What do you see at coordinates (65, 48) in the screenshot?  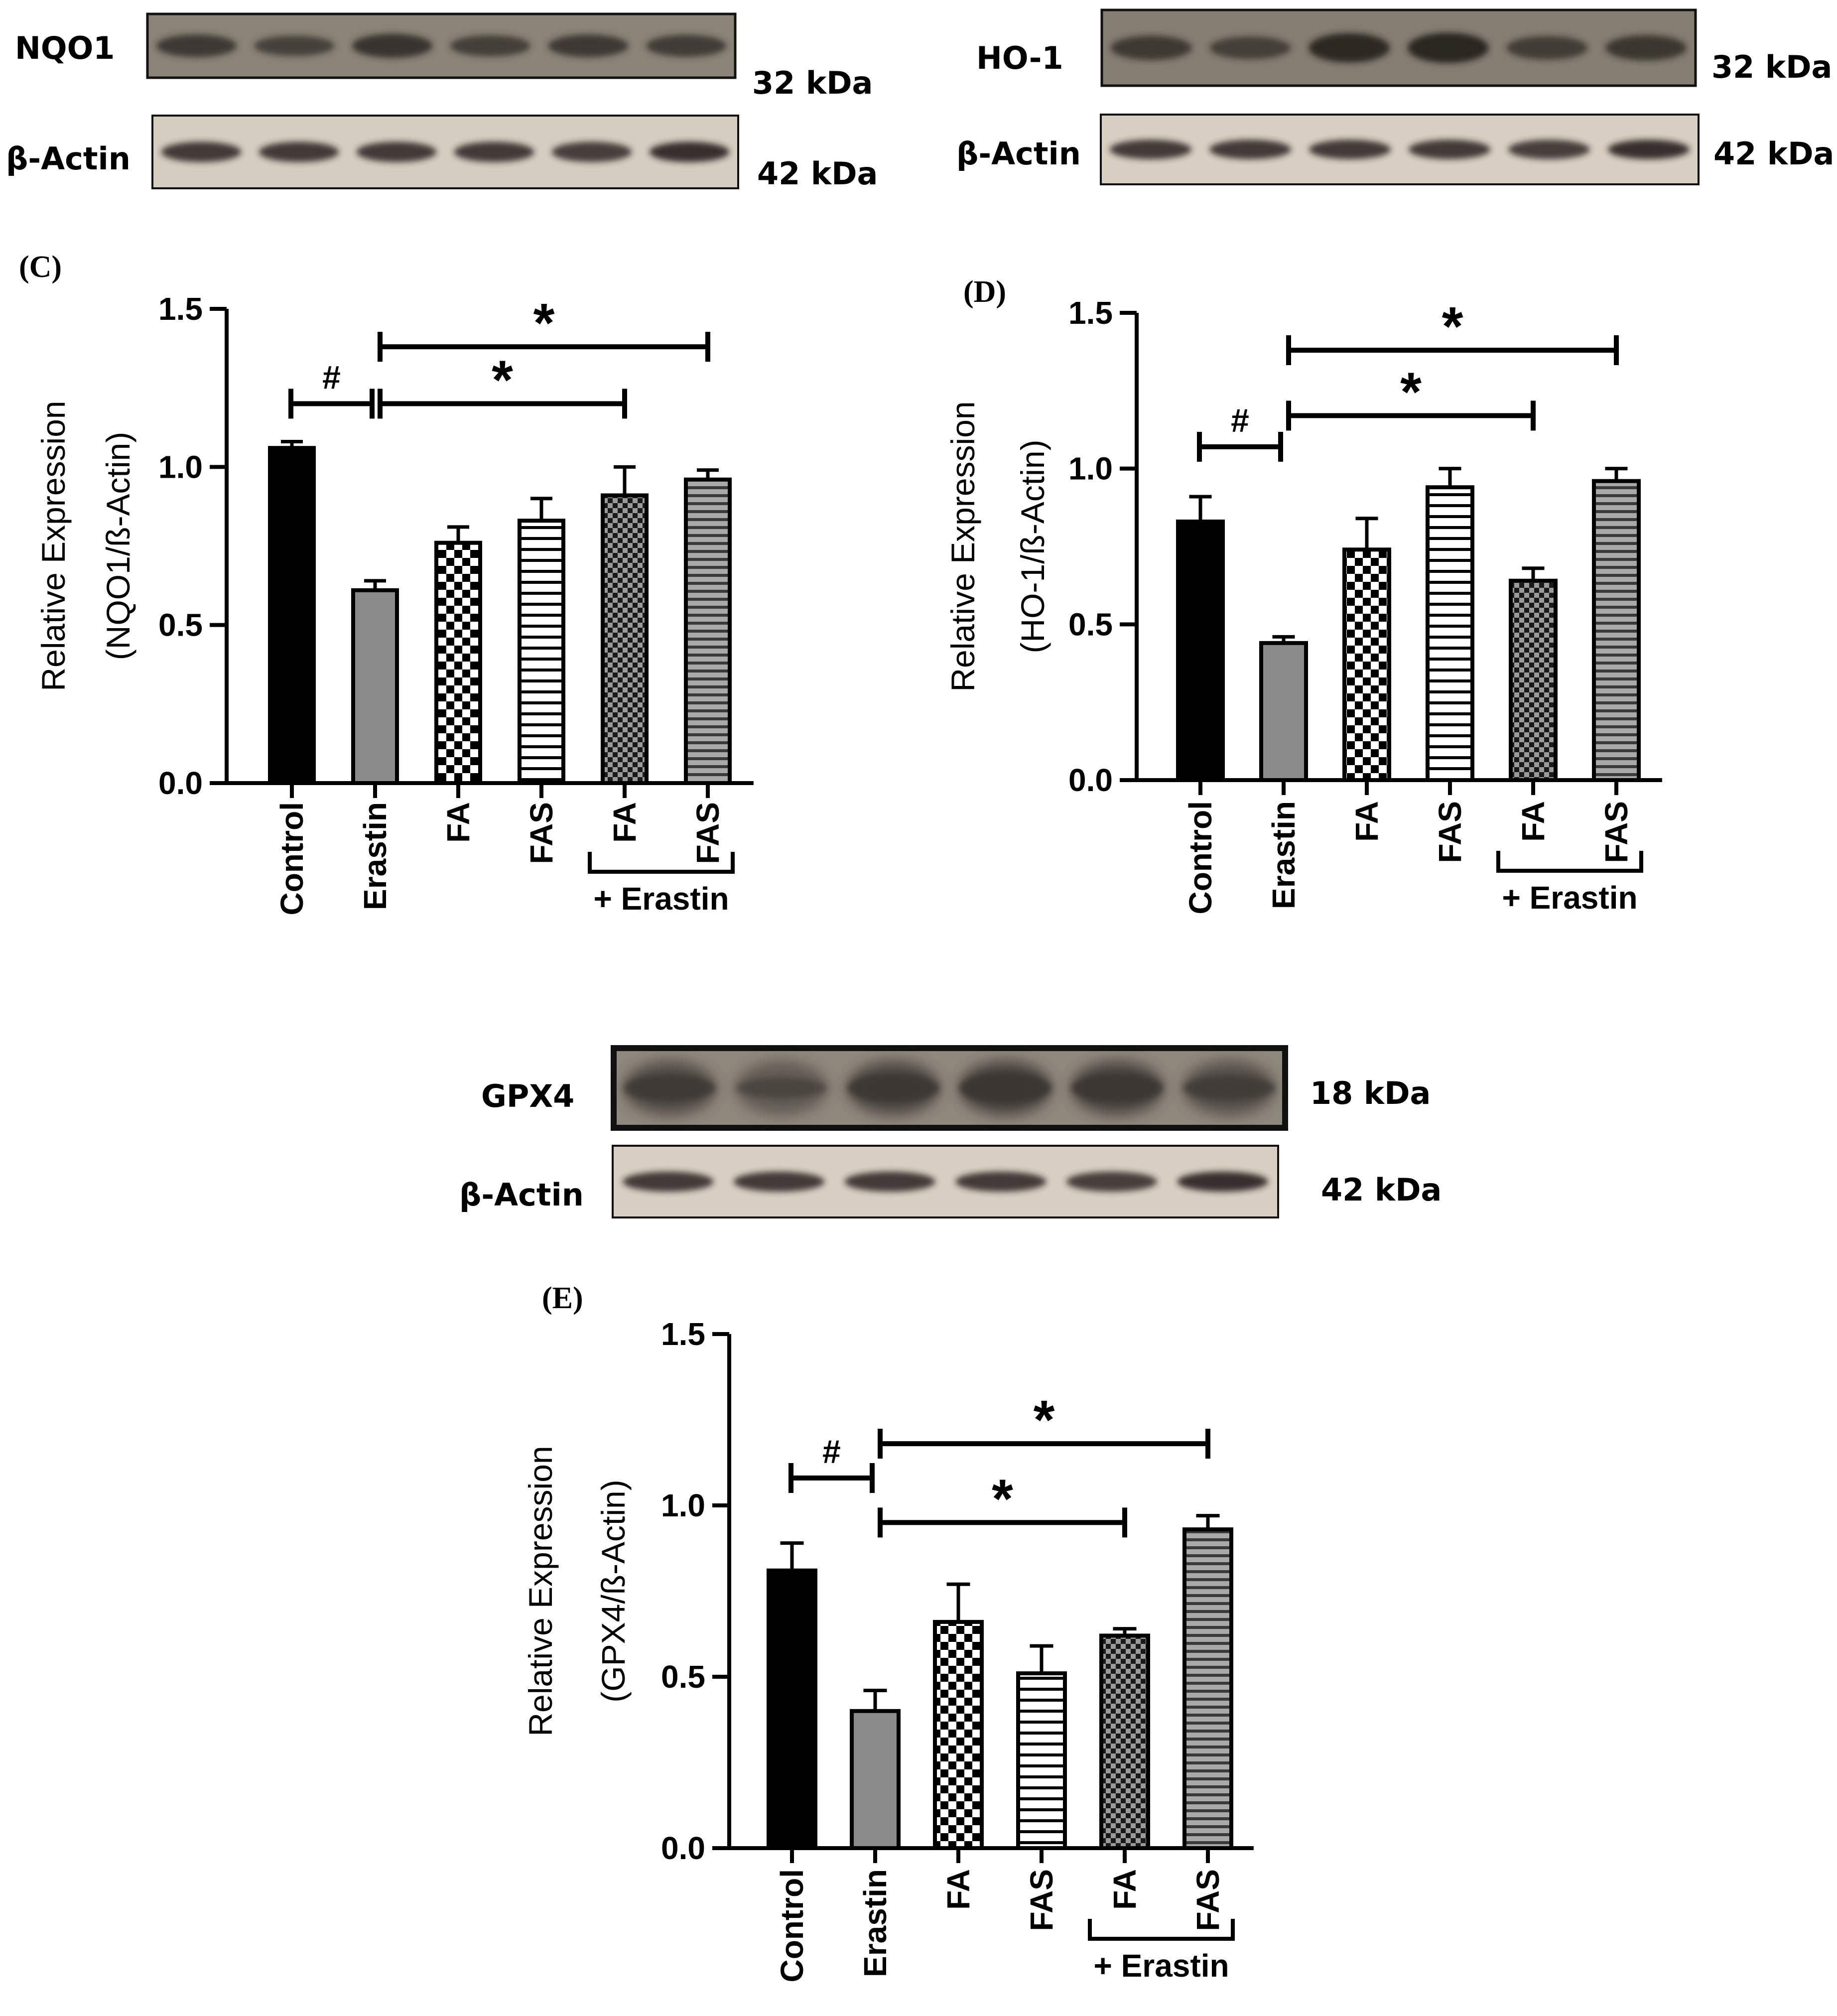 I see `blot-nqo1-target-label: NQO1` at bounding box center [65, 48].